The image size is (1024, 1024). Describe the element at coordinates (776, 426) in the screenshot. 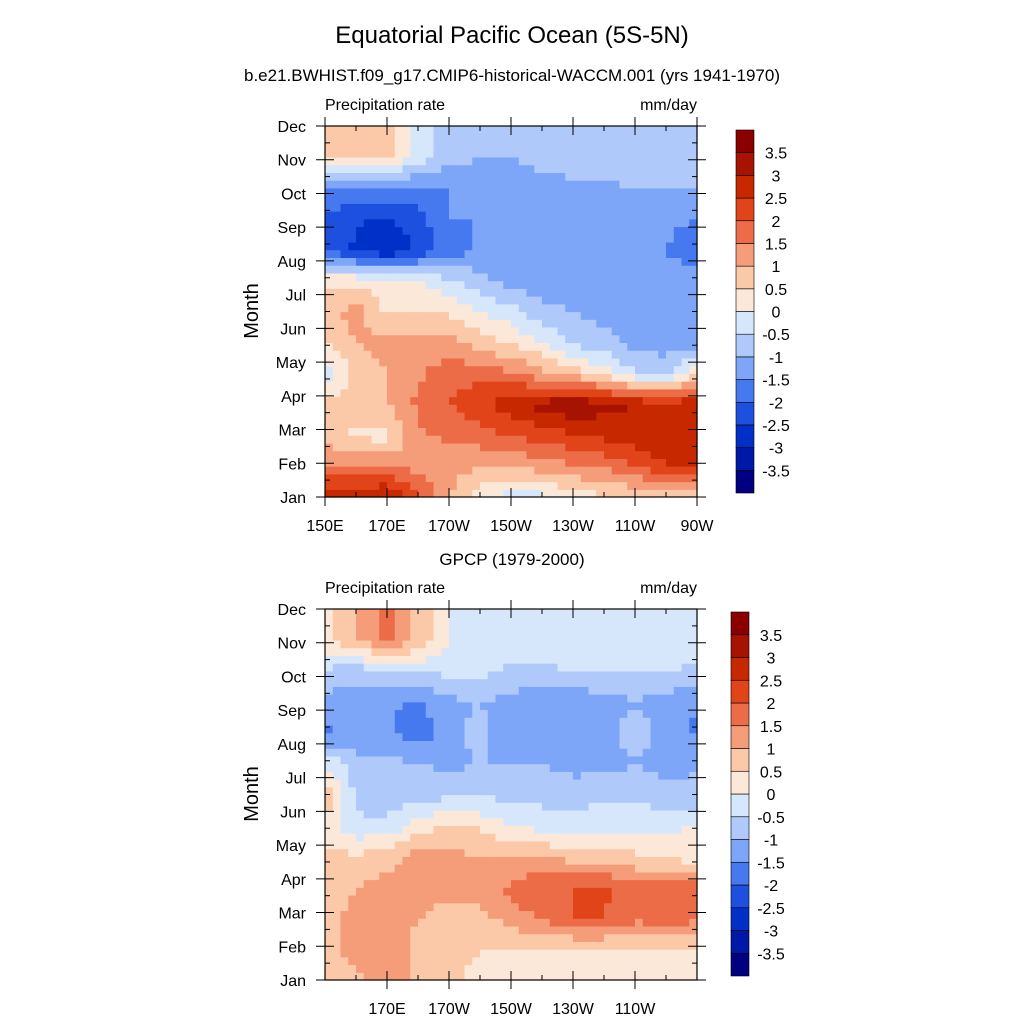

I see `colorbar-label: -2.5` at that location.